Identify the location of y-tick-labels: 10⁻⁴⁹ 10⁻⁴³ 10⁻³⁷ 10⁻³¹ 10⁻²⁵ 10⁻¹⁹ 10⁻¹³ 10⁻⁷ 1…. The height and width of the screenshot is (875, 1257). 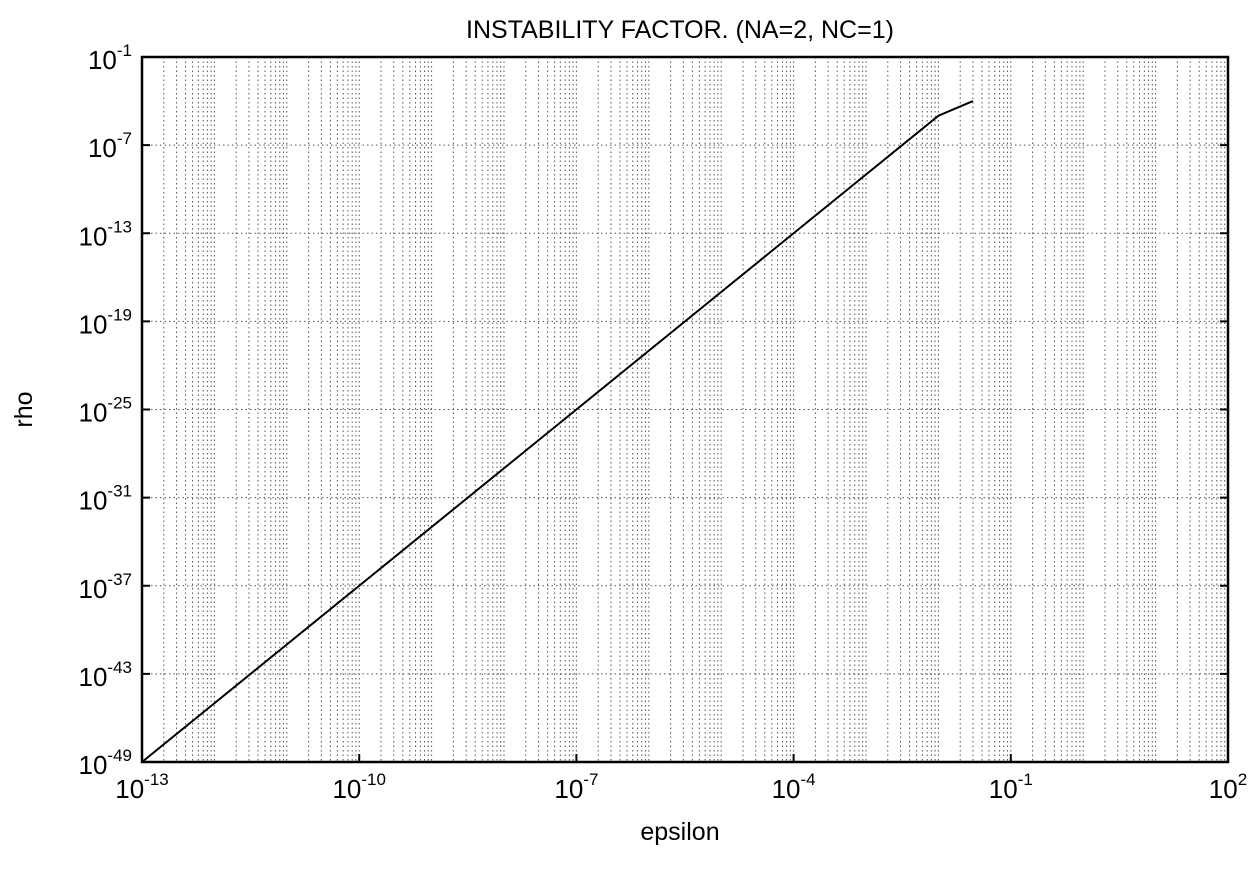
(106, 410).